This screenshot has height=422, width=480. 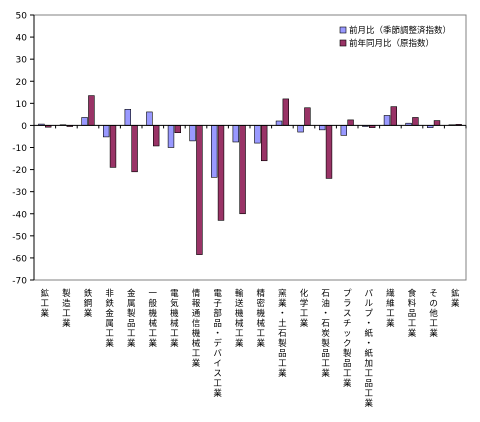 What do you see at coordinates (131, 318) in the screenshot?
I see `category-label-4: 金属製品工業` at bounding box center [131, 318].